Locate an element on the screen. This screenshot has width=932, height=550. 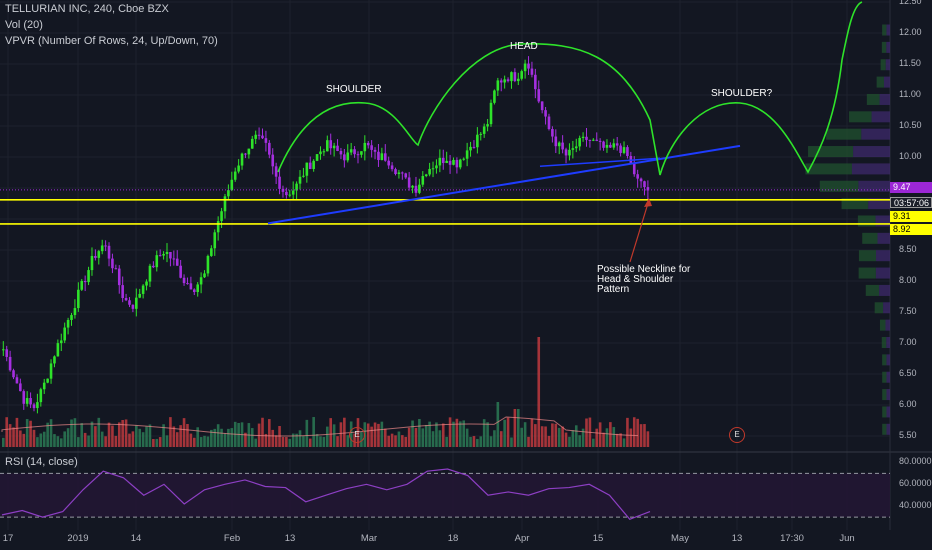
earnings-marker-2: E is located at coordinates (737, 435).